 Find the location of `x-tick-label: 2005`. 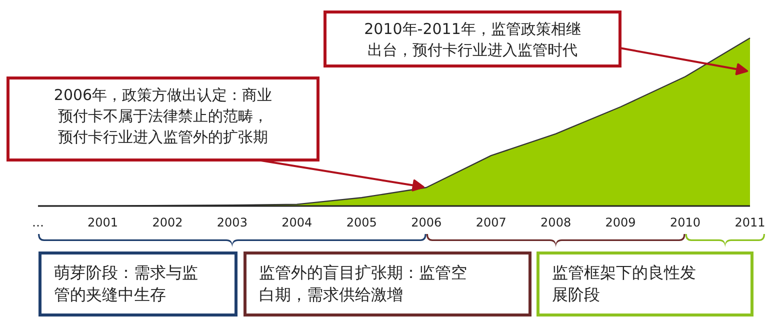

x-tick-label: 2005 is located at coordinates (361, 223).